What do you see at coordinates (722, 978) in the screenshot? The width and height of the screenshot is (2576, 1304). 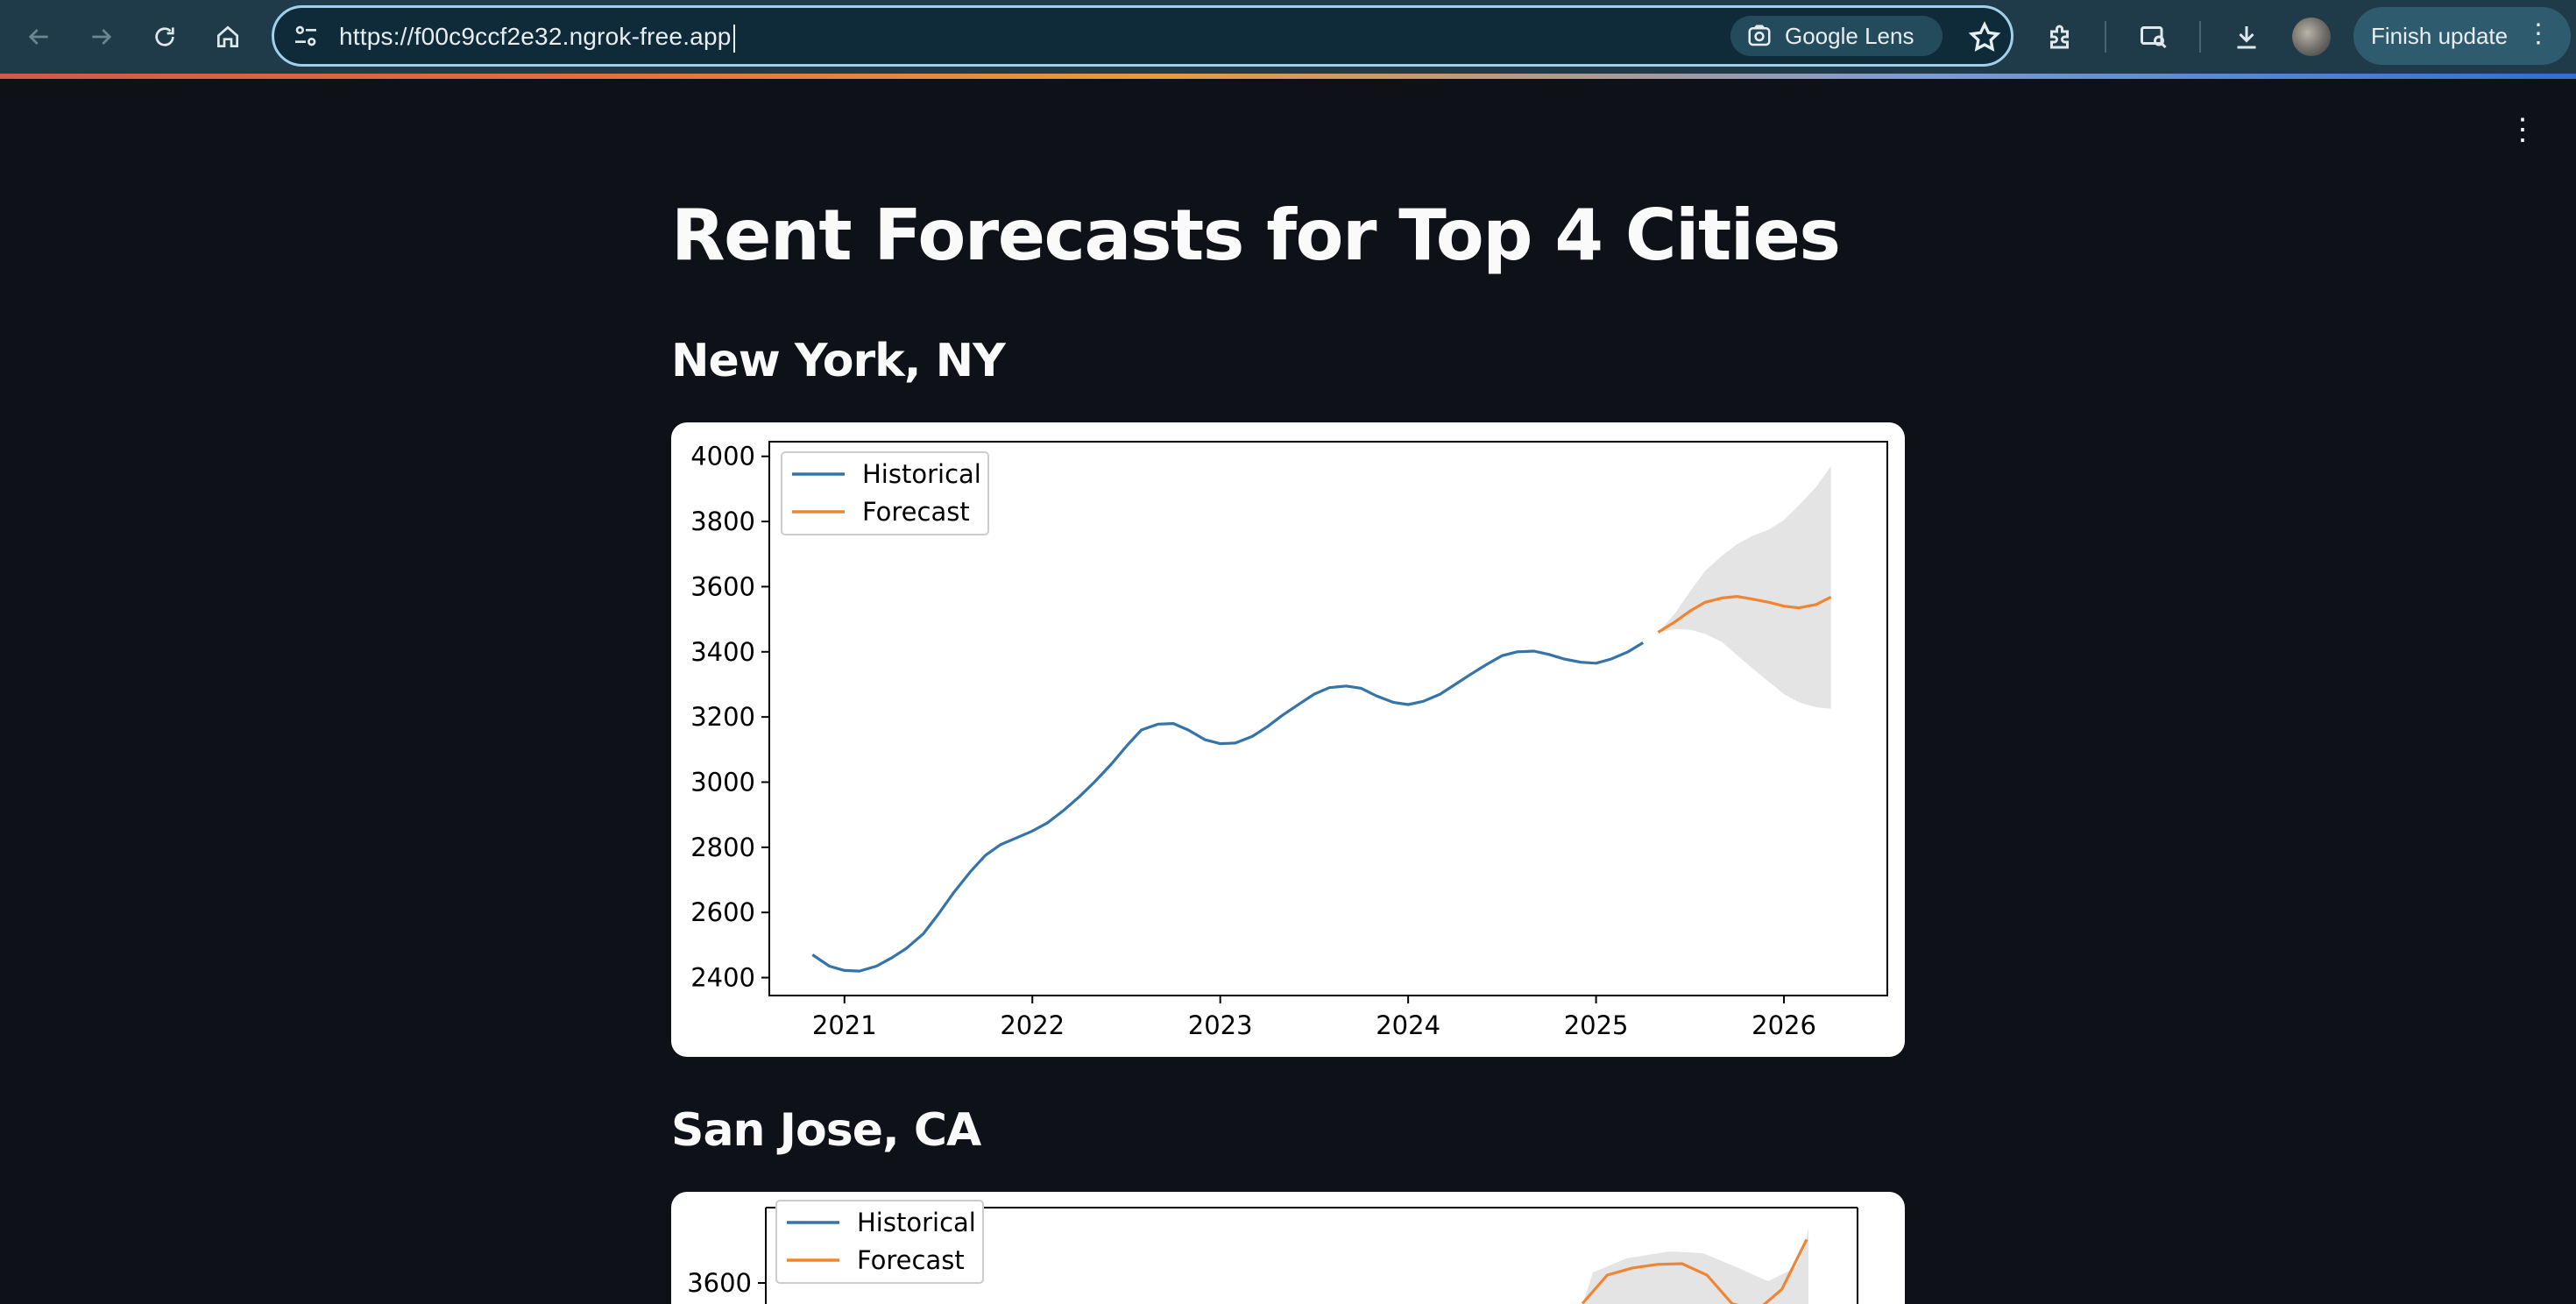 I see `y-tick-label: 2400` at bounding box center [722, 978].